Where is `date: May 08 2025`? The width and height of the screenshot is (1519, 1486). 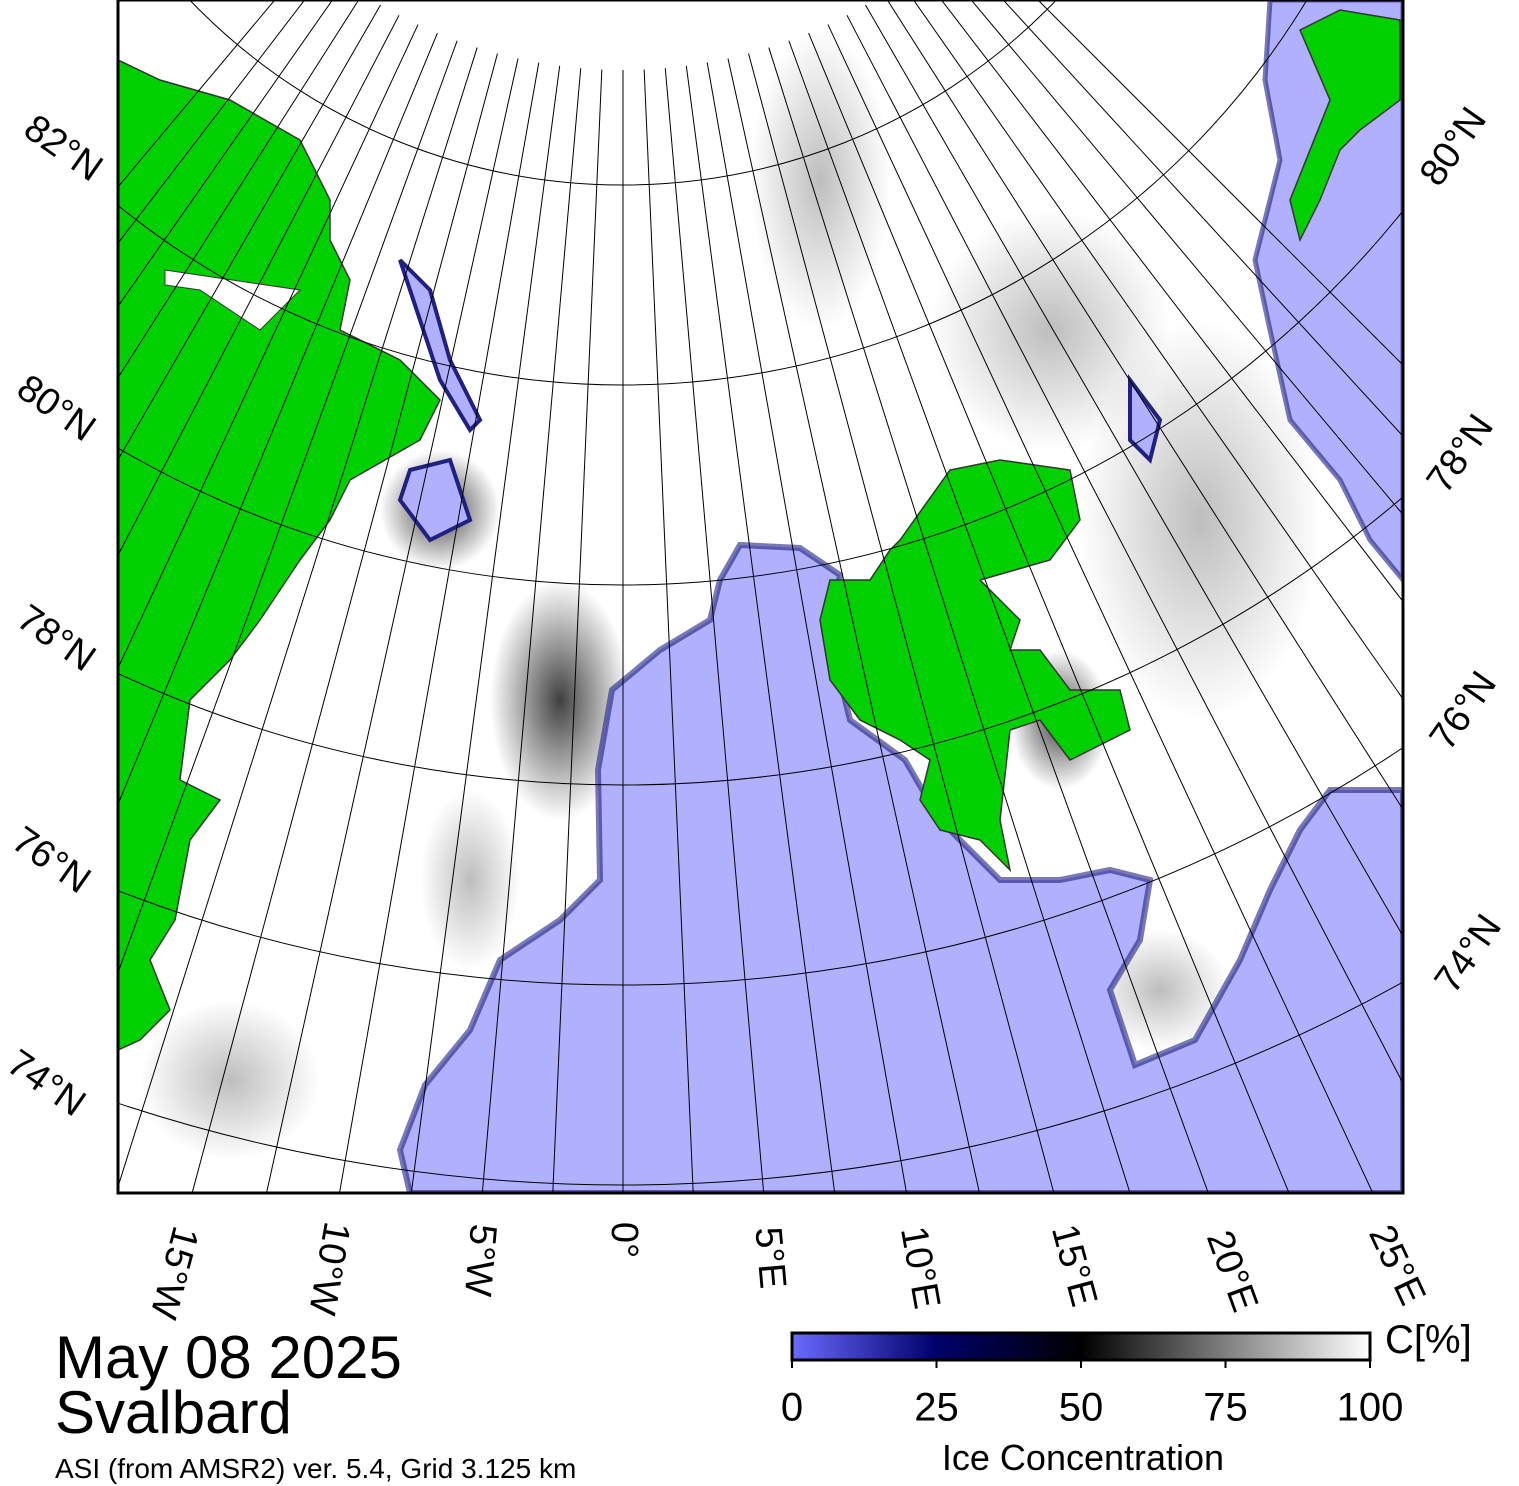
date: May 08 2025 is located at coordinates (228, 1357).